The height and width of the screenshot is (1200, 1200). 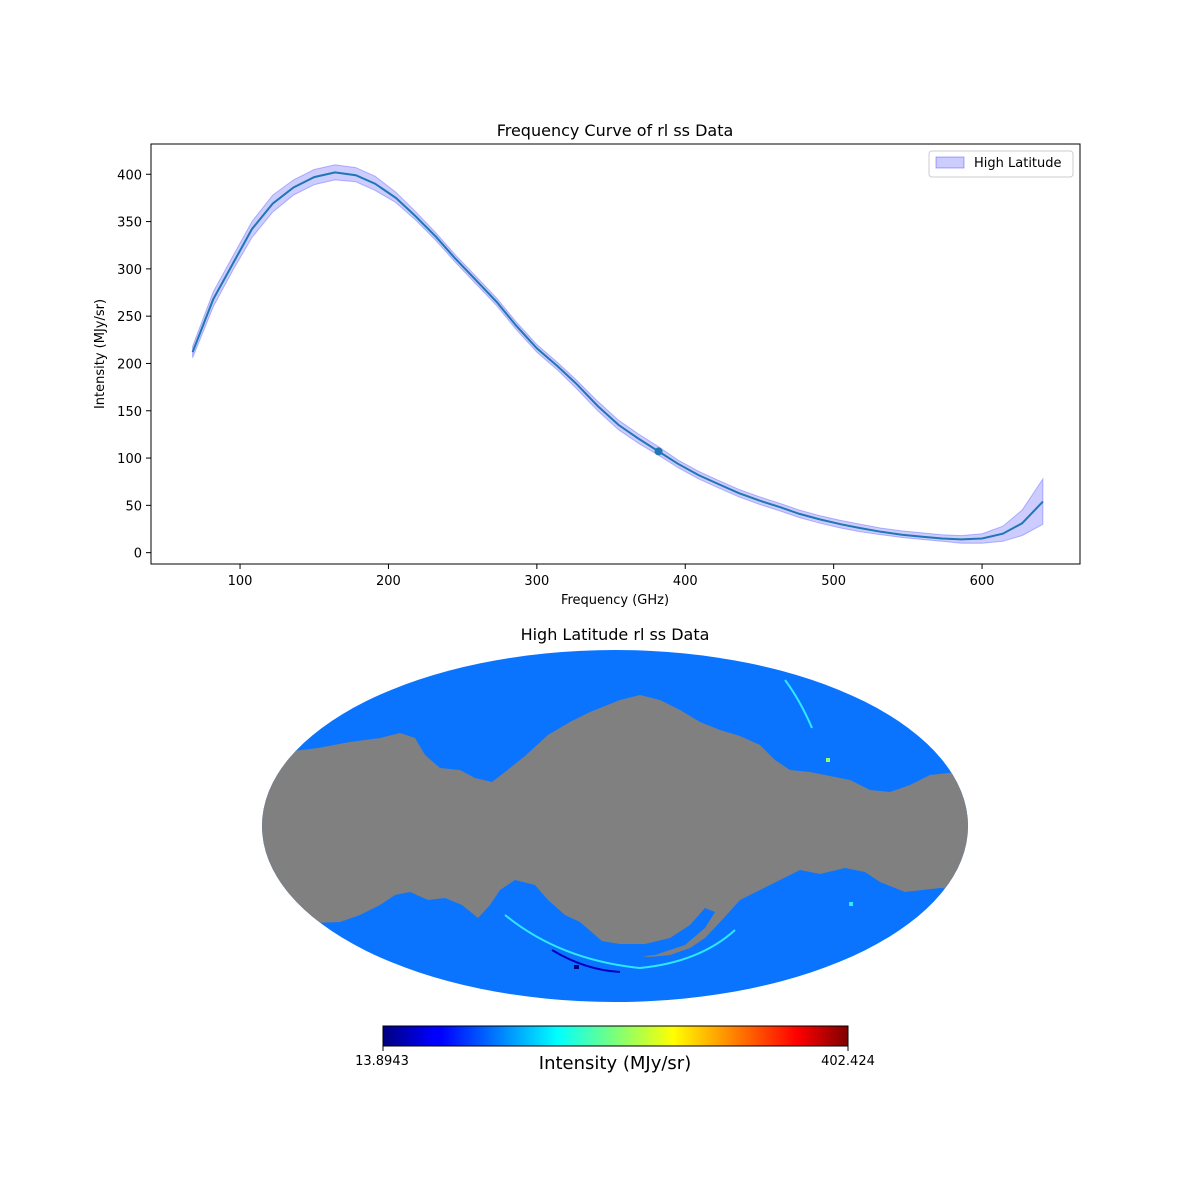 I want to click on y-axis-ticks: 0 50 100 150 200 250 300 350 400, so click(x=134, y=365).